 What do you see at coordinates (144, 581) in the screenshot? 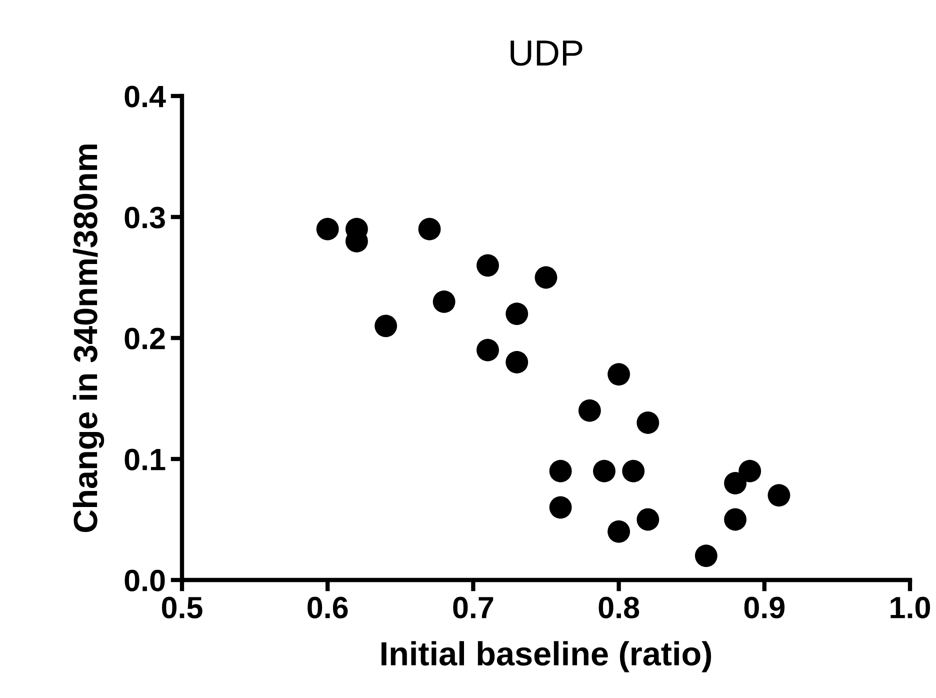
I see `y-tick-label: 0.0` at bounding box center [144, 581].